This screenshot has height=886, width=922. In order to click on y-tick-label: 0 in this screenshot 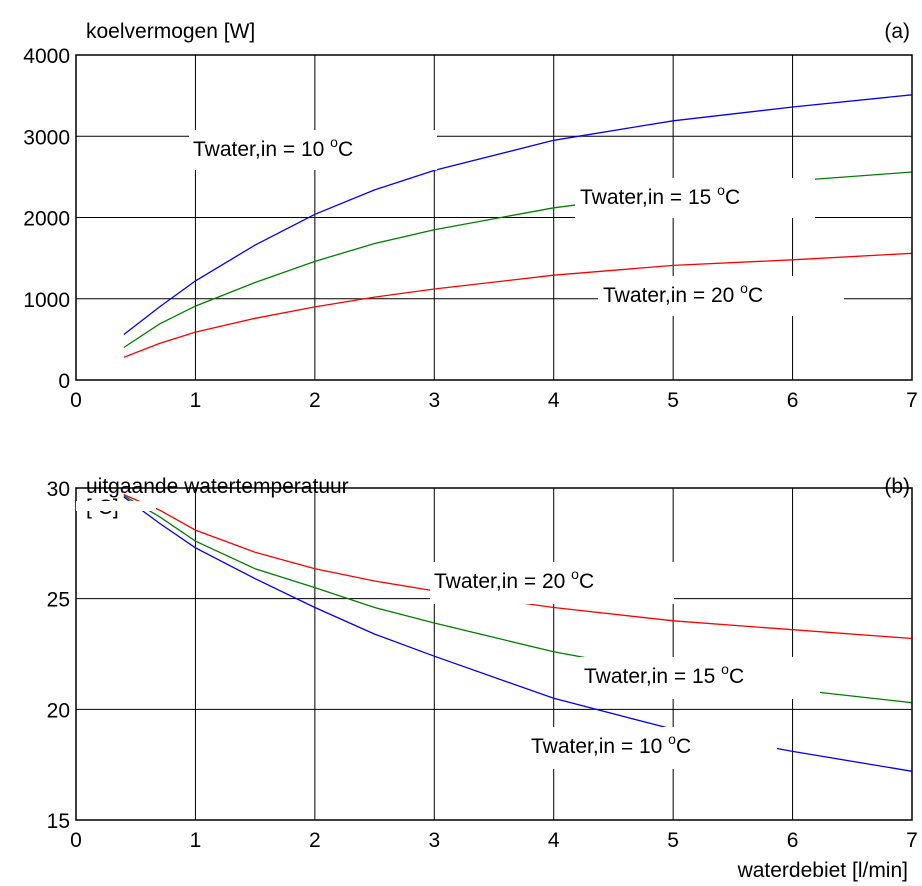, I will do `click(64, 381)`.